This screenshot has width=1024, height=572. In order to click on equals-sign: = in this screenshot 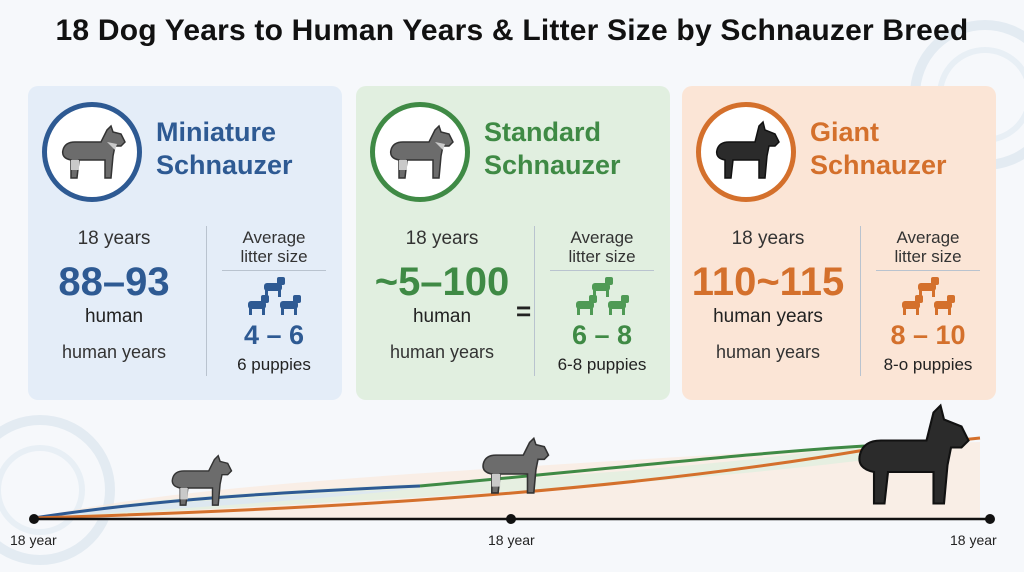, I will do `click(524, 311)`.